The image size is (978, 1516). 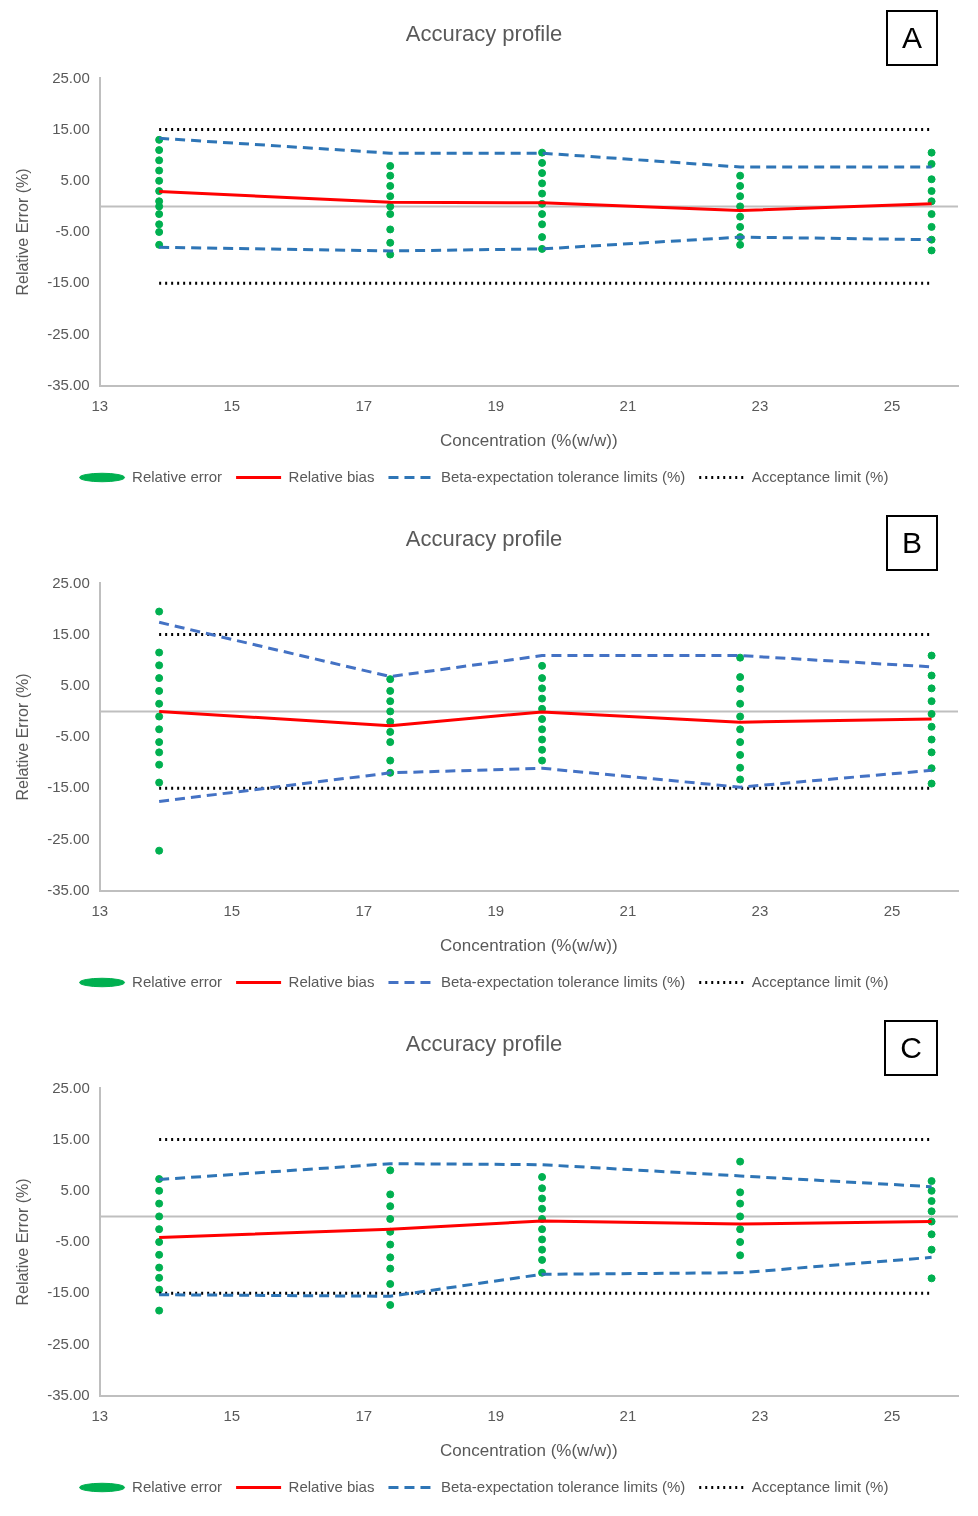 I want to click on text: B, so click(x=911, y=543).